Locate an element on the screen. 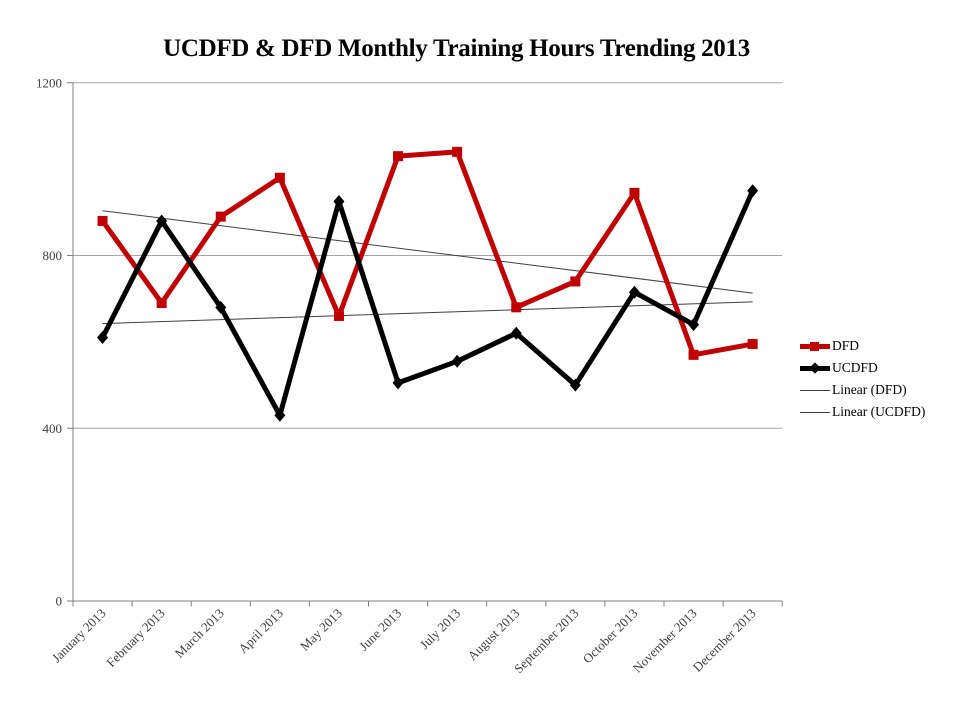  svg-text: July 2013 is located at coordinates (440, 629).